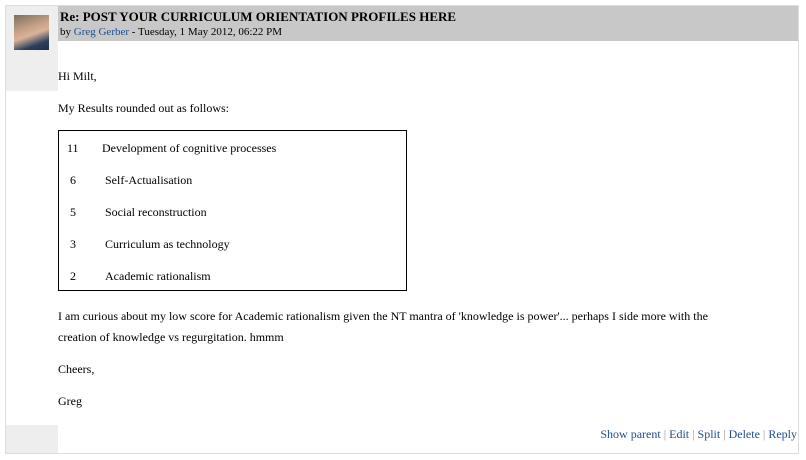 The width and height of the screenshot is (806, 460). I want to click on signature: Greg, so click(70, 401).